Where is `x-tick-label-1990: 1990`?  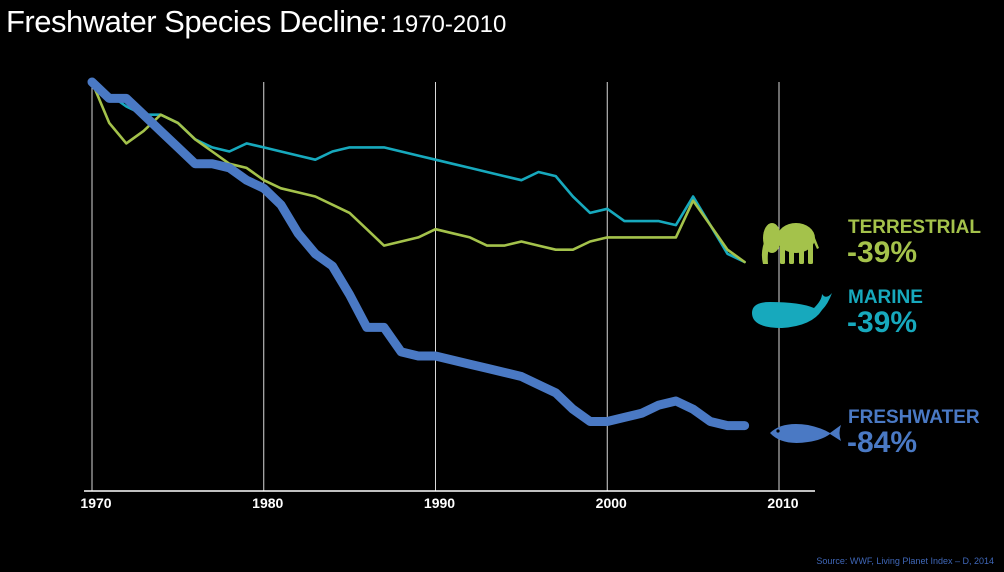 x-tick-label-1990: 1990 is located at coordinates (439, 503).